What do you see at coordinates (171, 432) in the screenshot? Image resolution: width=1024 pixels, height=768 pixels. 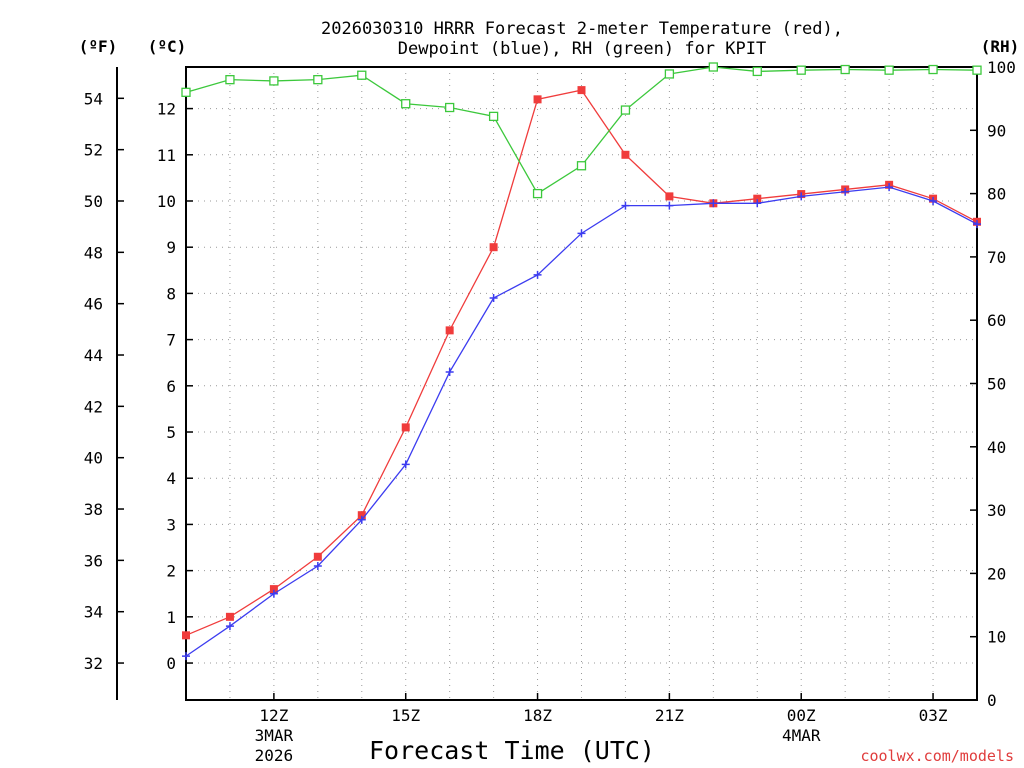 I see `celsius-tick-label: 5` at bounding box center [171, 432].